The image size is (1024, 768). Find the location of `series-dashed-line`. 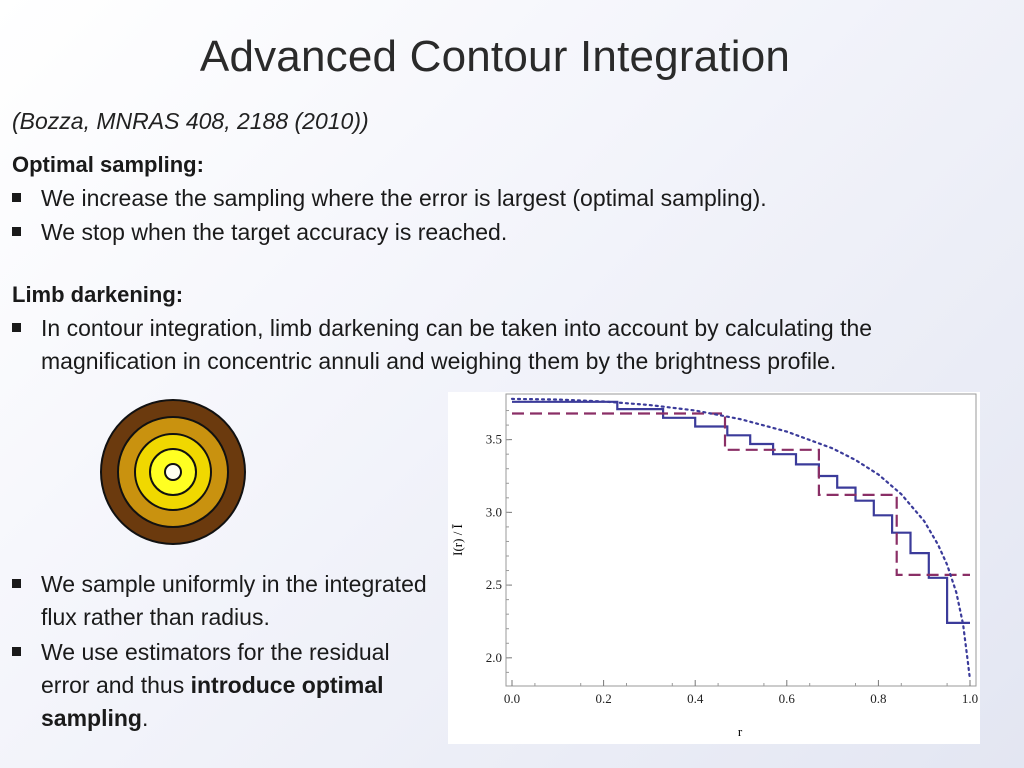

series-dashed-line is located at coordinates (741, 494).